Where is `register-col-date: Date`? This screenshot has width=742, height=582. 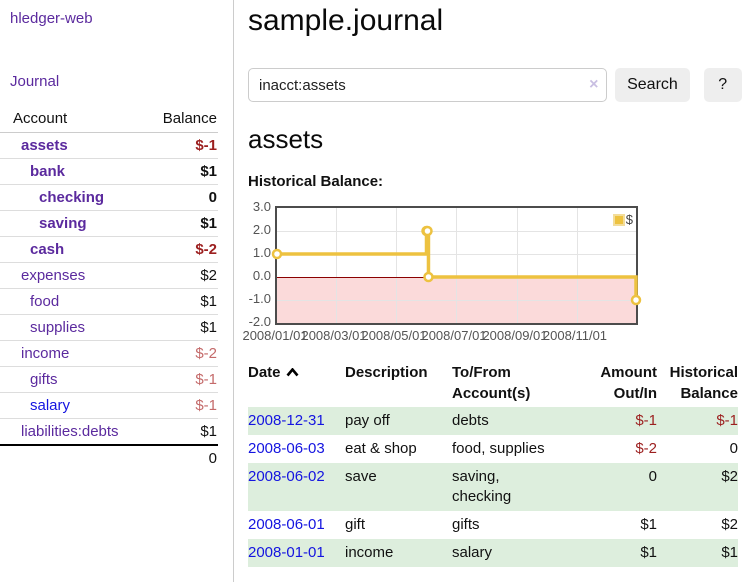
register-col-date: Date is located at coordinates (296, 384).